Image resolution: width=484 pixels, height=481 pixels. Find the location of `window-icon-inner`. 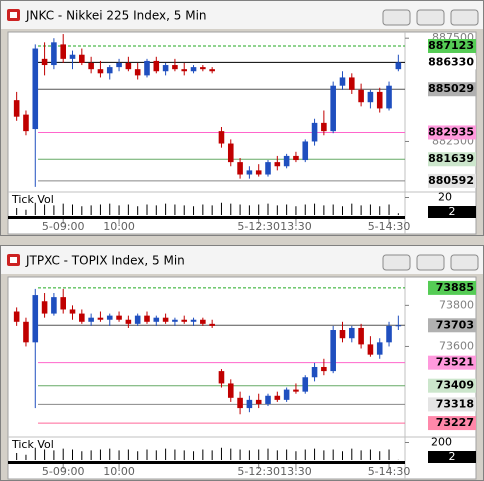

window-icon-inner is located at coordinates (13, 260).